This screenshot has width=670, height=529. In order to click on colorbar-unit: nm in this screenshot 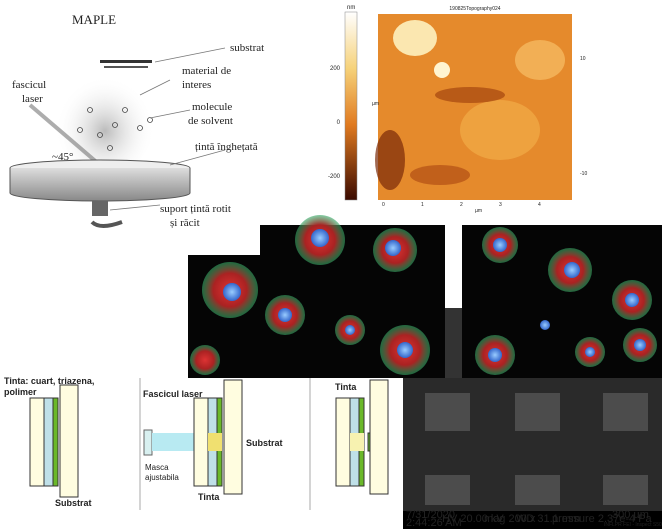, I will do `click(351, 8)`.